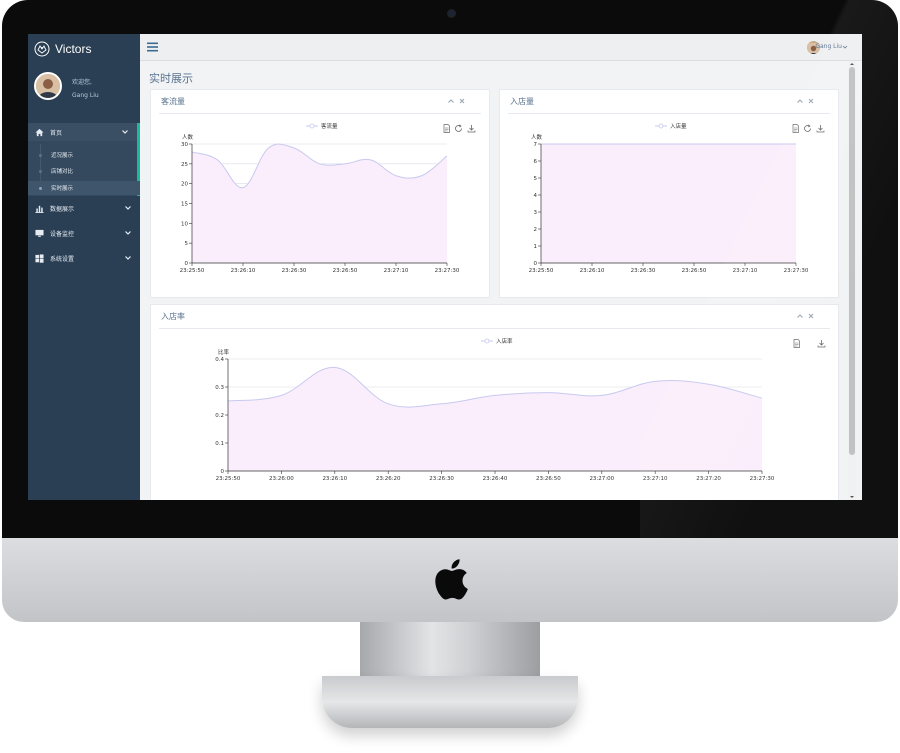 Image resolution: width=900 pixels, height=753 pixels. What do you see at coordinates (39, 132) in the screenshot?
I see `home-icon` at bounding box center [39, 132].